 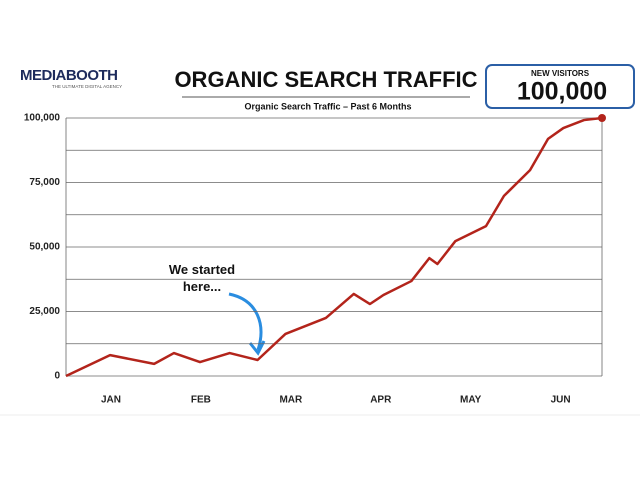 What do you see at coordinates (201, 400) in the screenshot?
I see `x-tick-label: FEB` at bounding box center [201, 400].